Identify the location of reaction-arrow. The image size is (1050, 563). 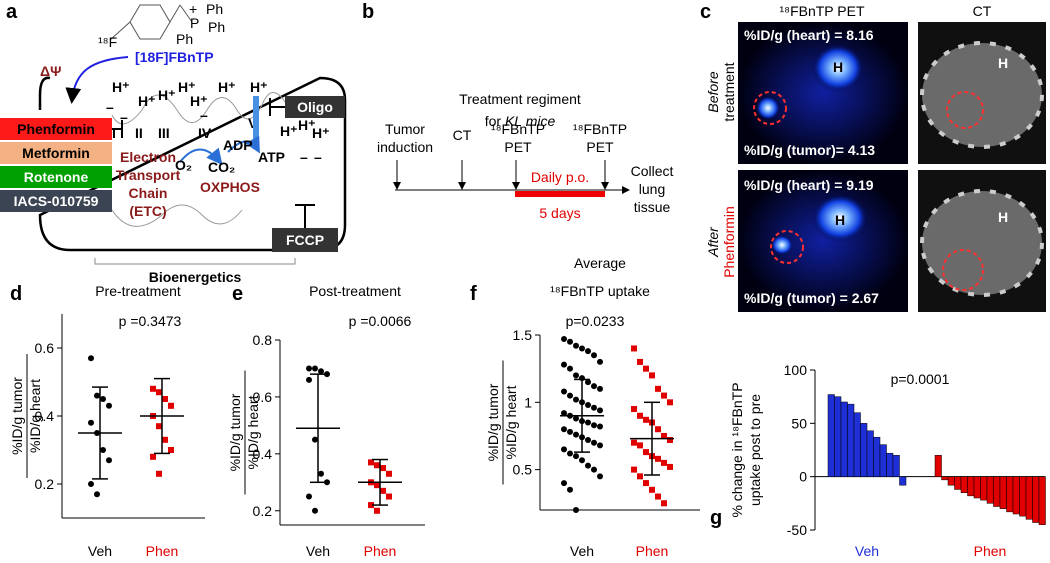
(243, 144).